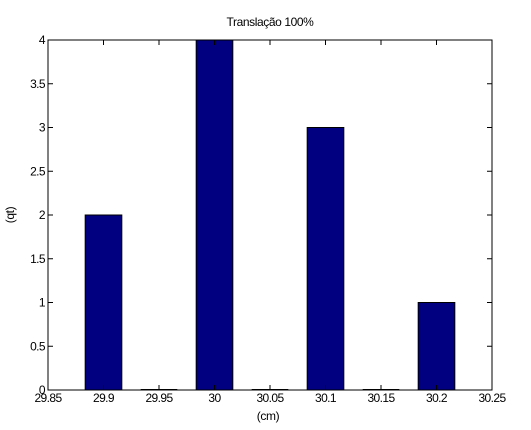  I want to click on x-axis-label: (cm), so click(268, 416).